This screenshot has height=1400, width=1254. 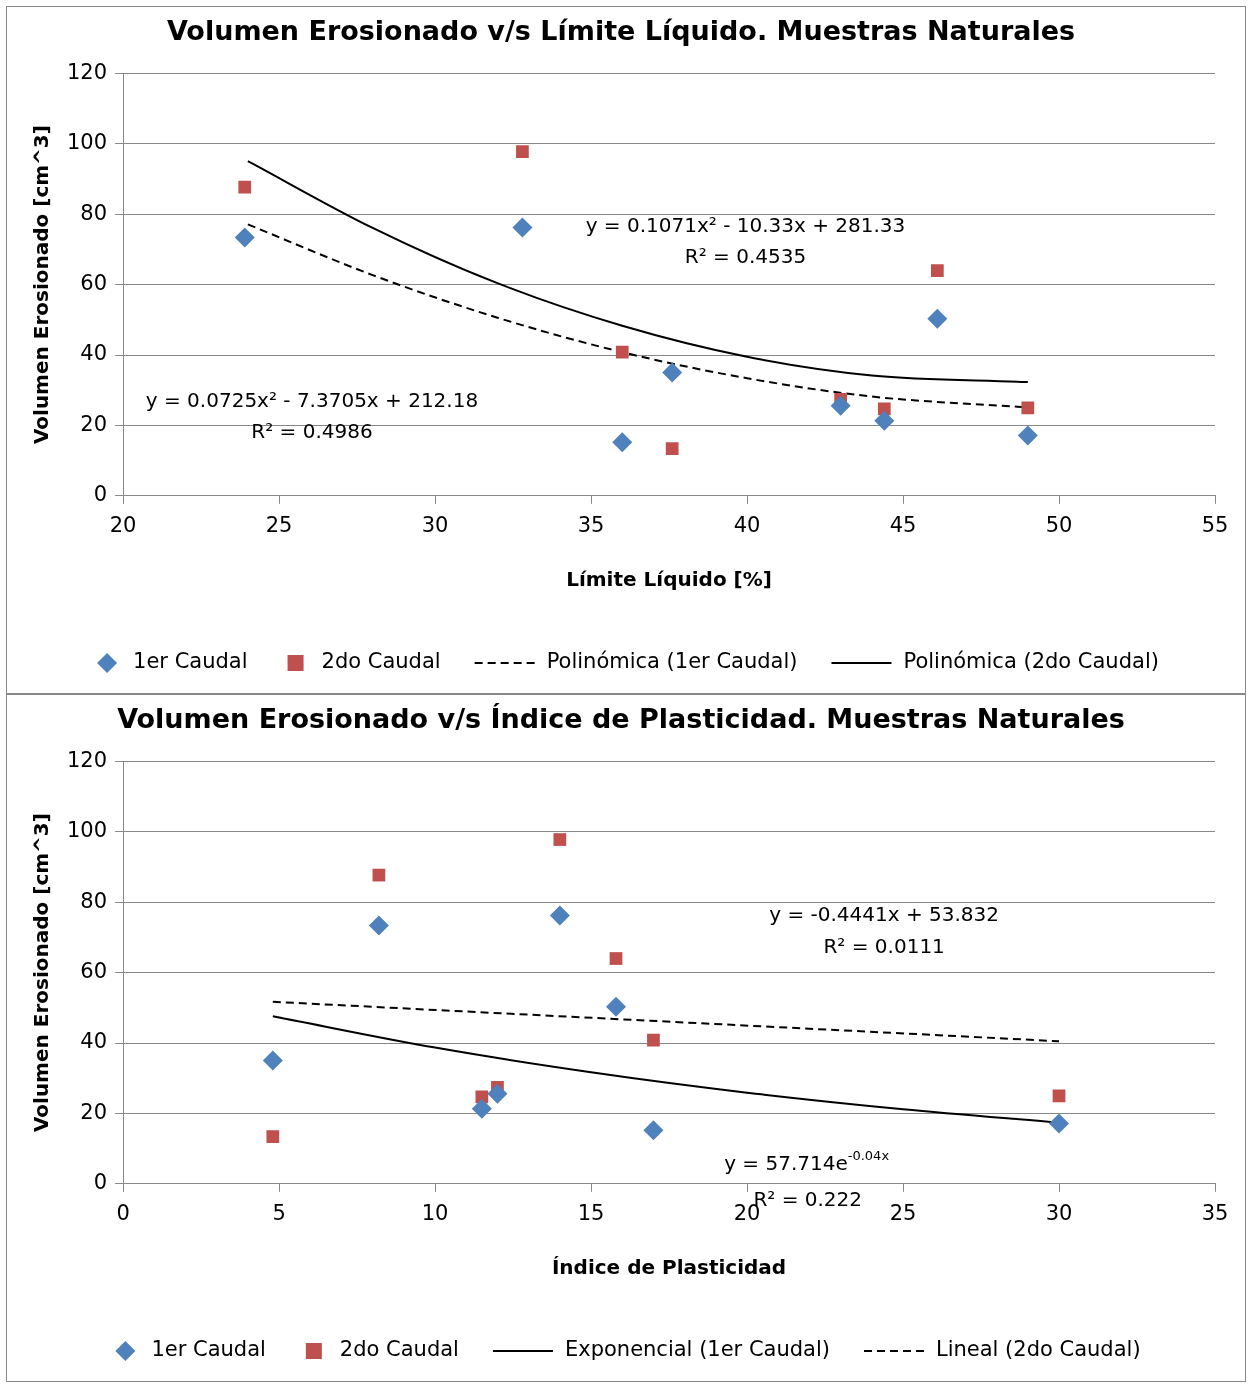 I want to click on legend-label: Exponencial (1er Caudal), so click(x=697, y=1349).